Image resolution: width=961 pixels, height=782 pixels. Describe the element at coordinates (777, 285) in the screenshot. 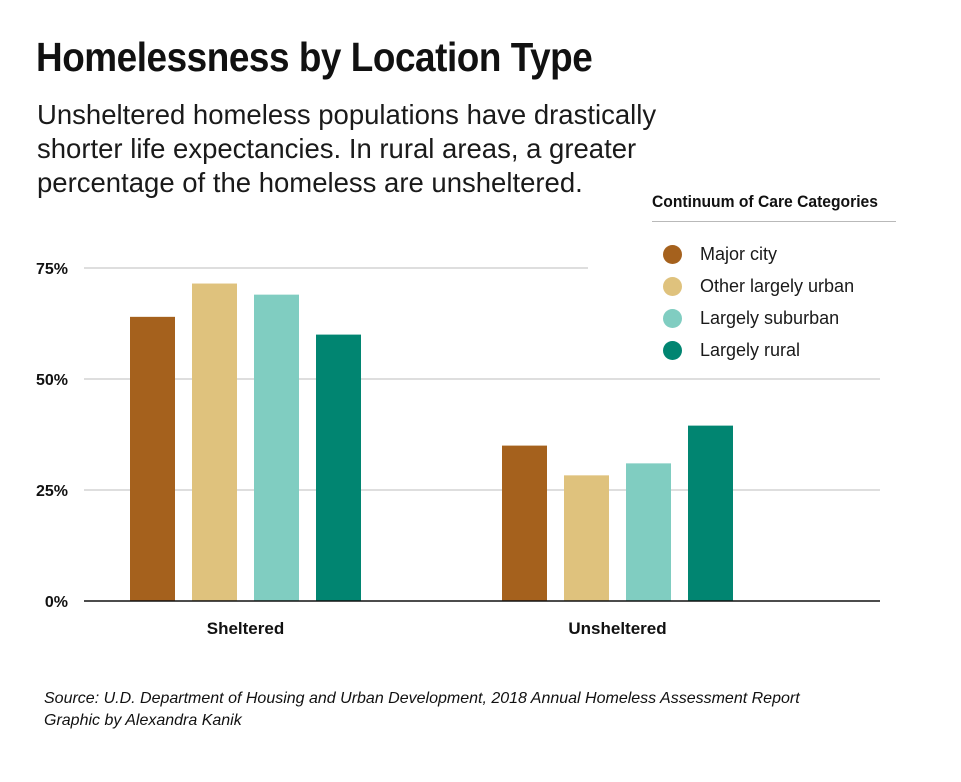

I see `legend-label: Other largely urban` at that location.